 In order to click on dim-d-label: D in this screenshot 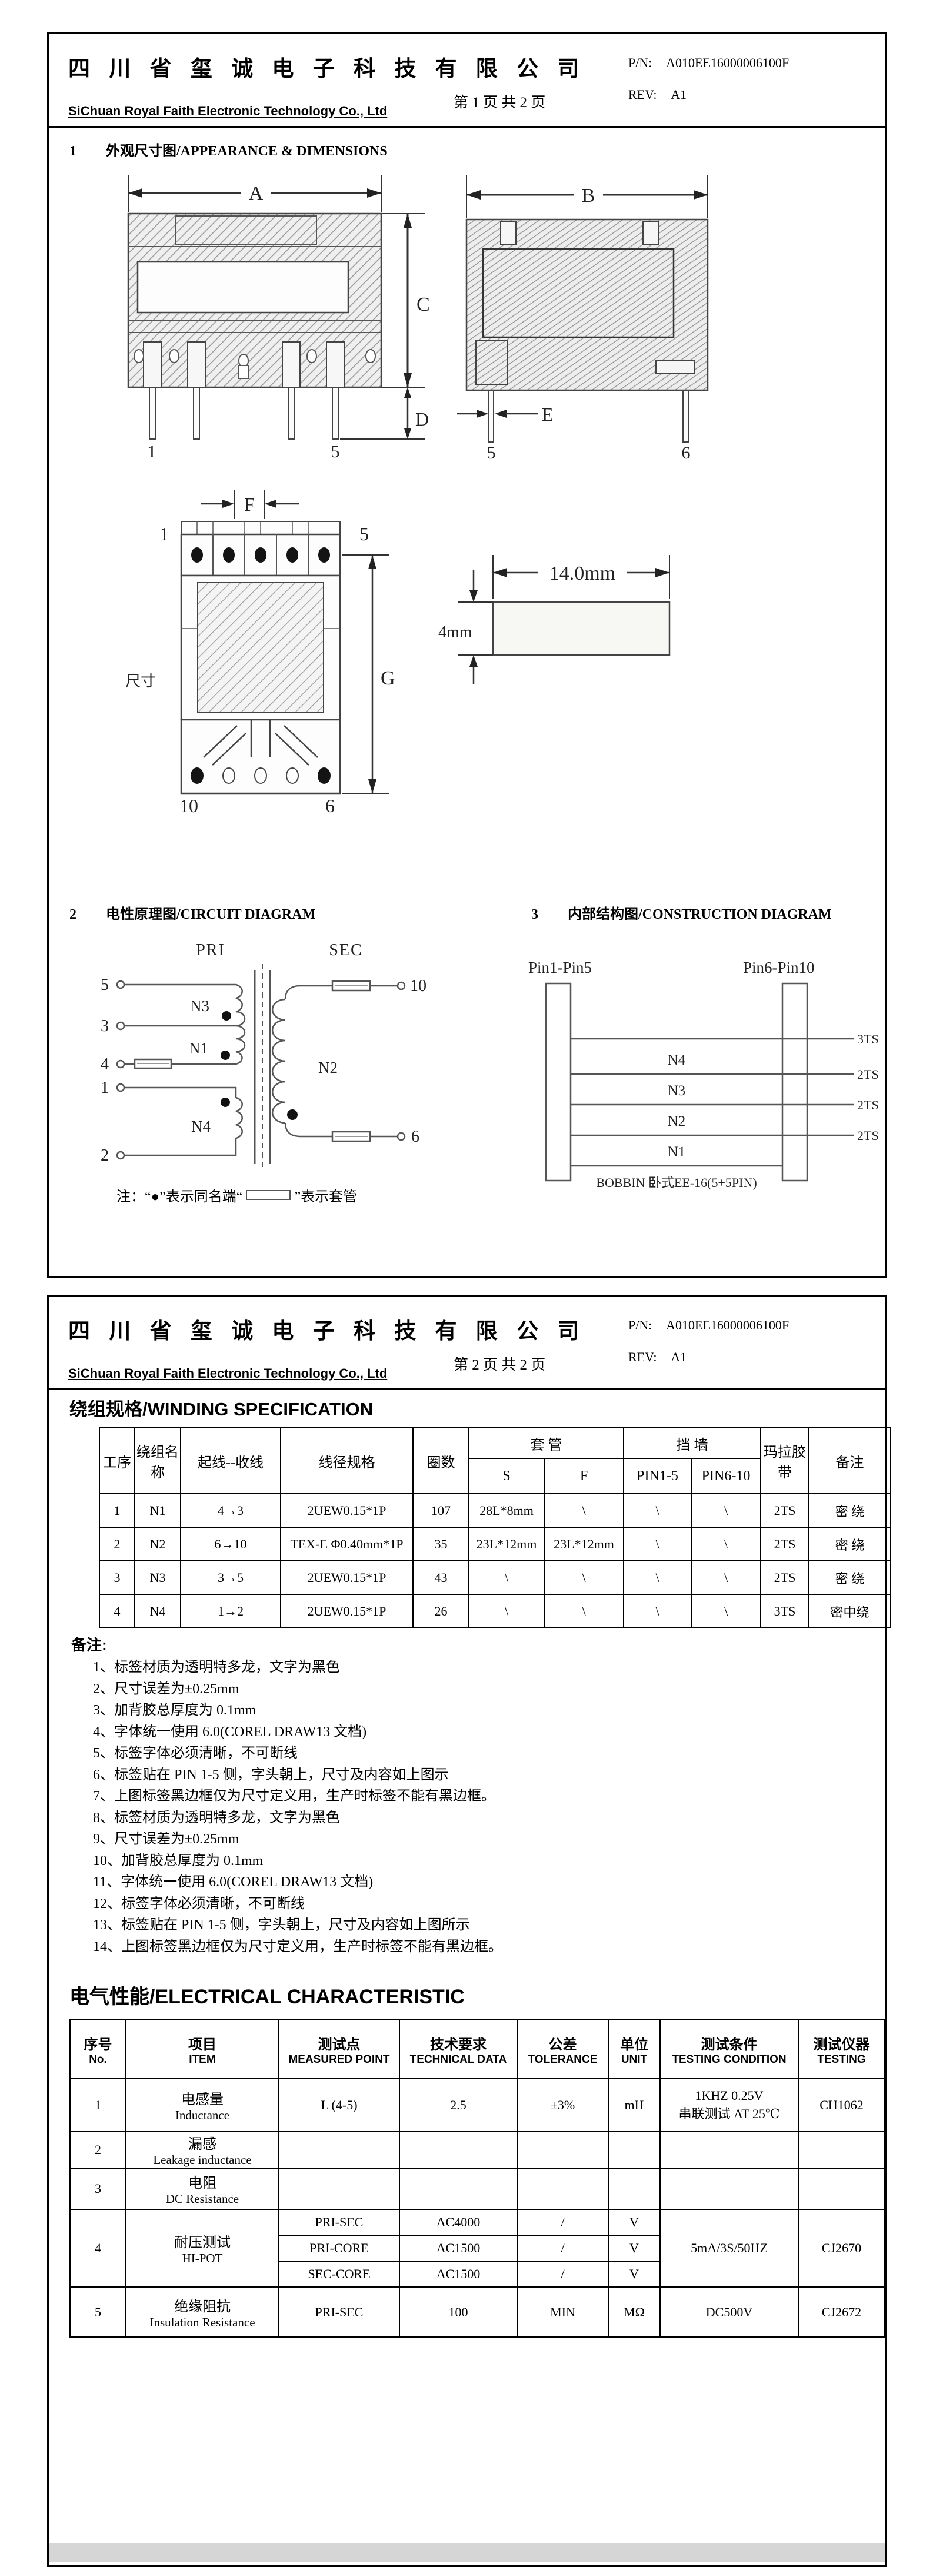, I will do `click(422, 419)`.